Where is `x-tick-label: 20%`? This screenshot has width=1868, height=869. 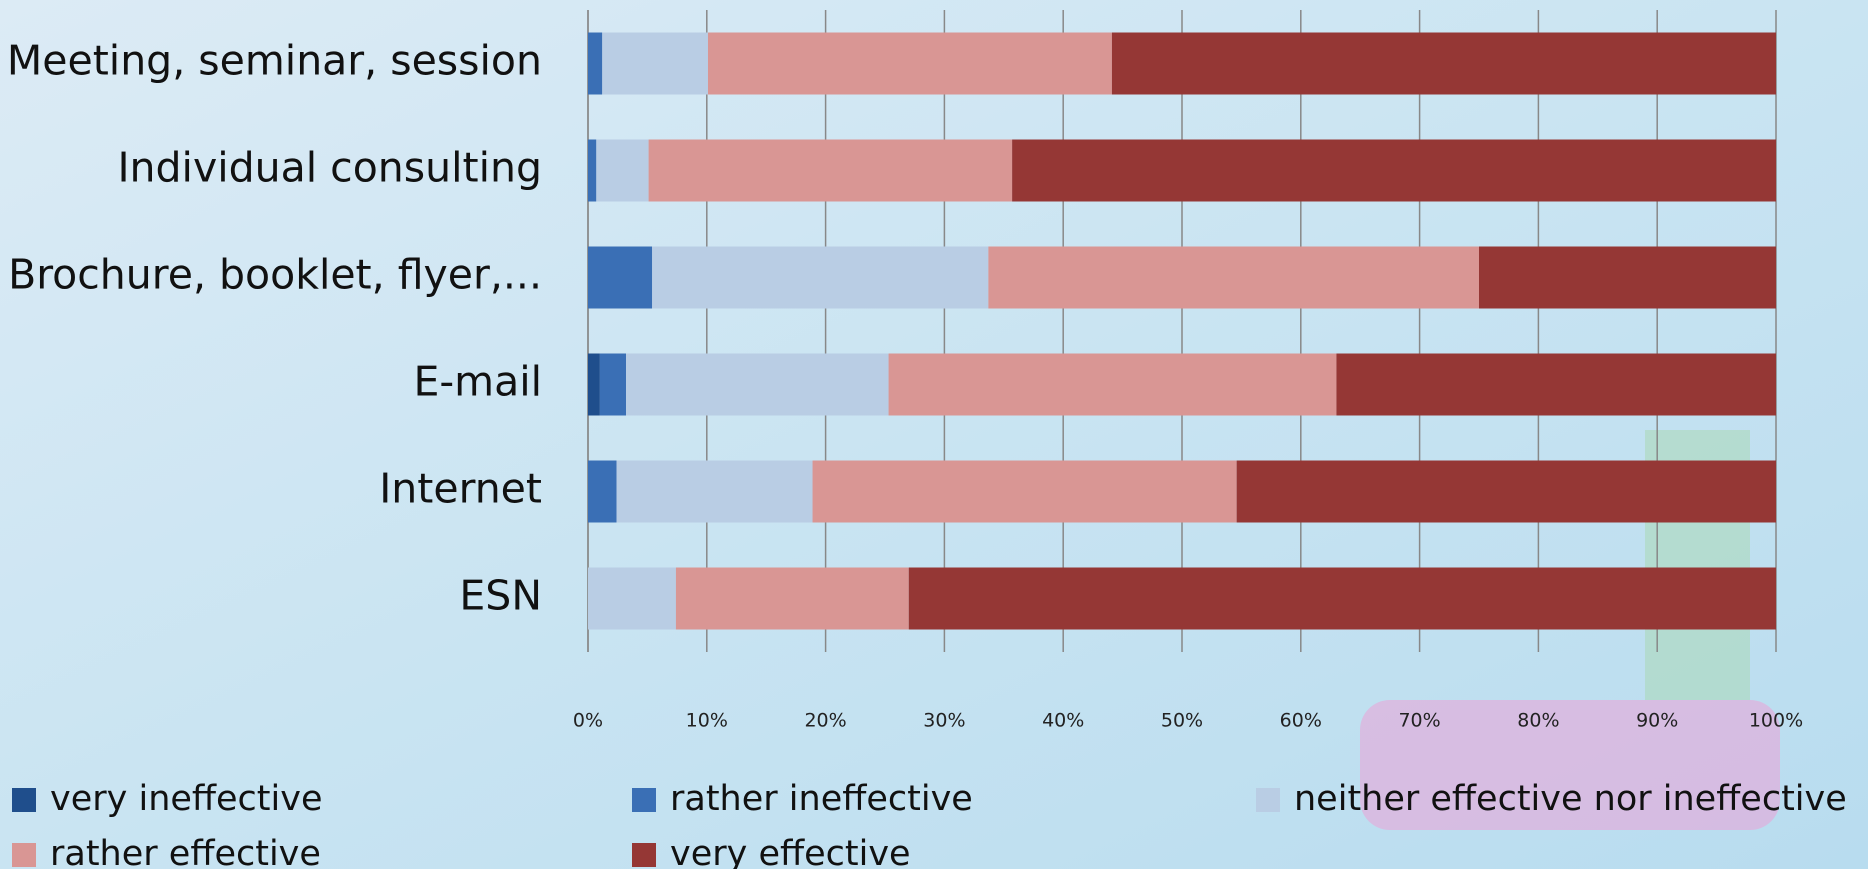 x-tick-label: 20% is located at coordinates (825, 721).